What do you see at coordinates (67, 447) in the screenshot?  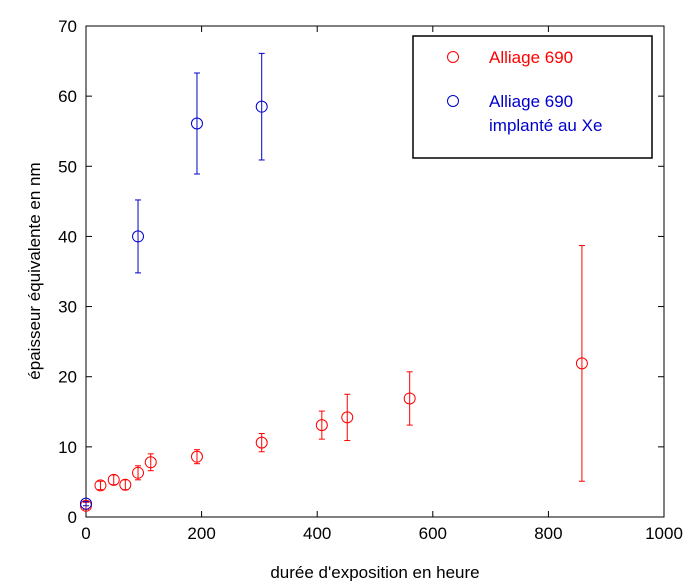 I see `y-tick-label: 10` at bounding box center [67, 447].